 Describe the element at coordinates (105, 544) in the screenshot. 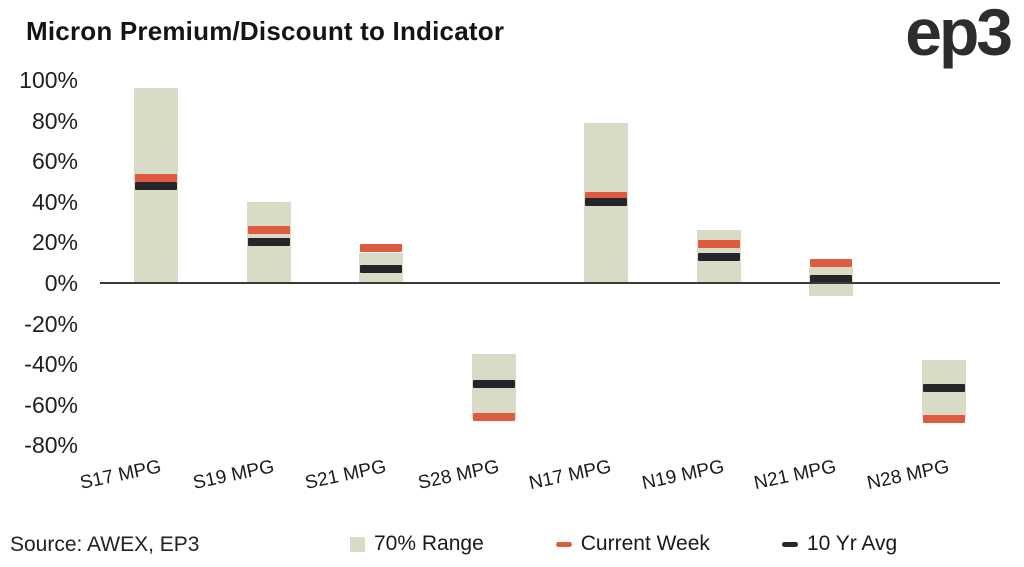

I see `source-text: Source: AWEX, EP3` at that location.